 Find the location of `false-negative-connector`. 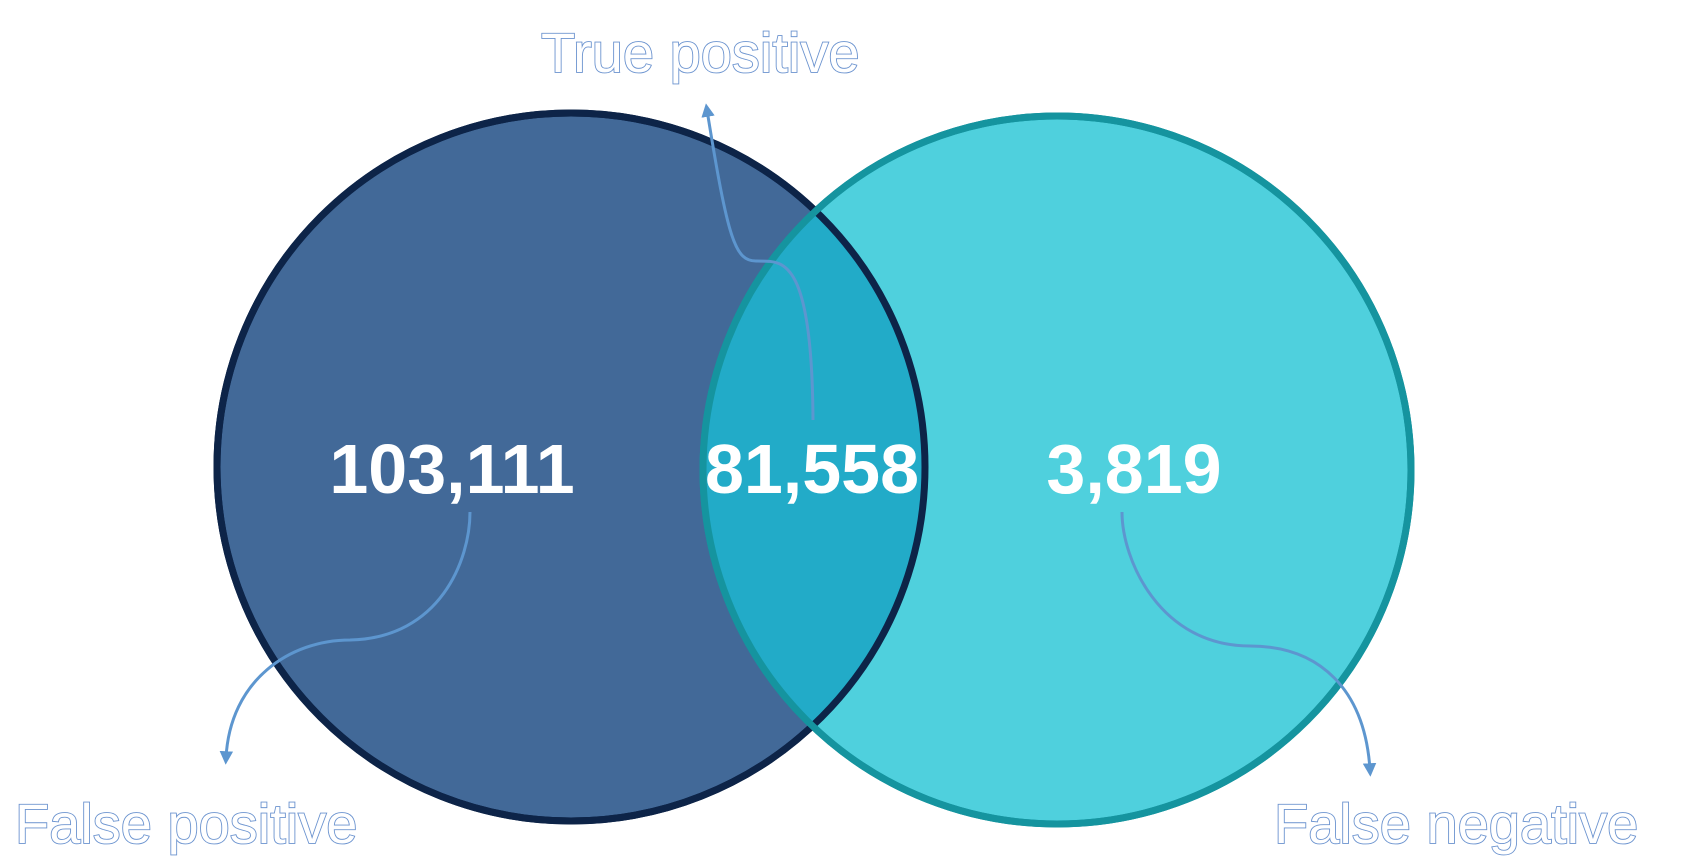

false-negative-connector is located at coordinates (1248, 644).